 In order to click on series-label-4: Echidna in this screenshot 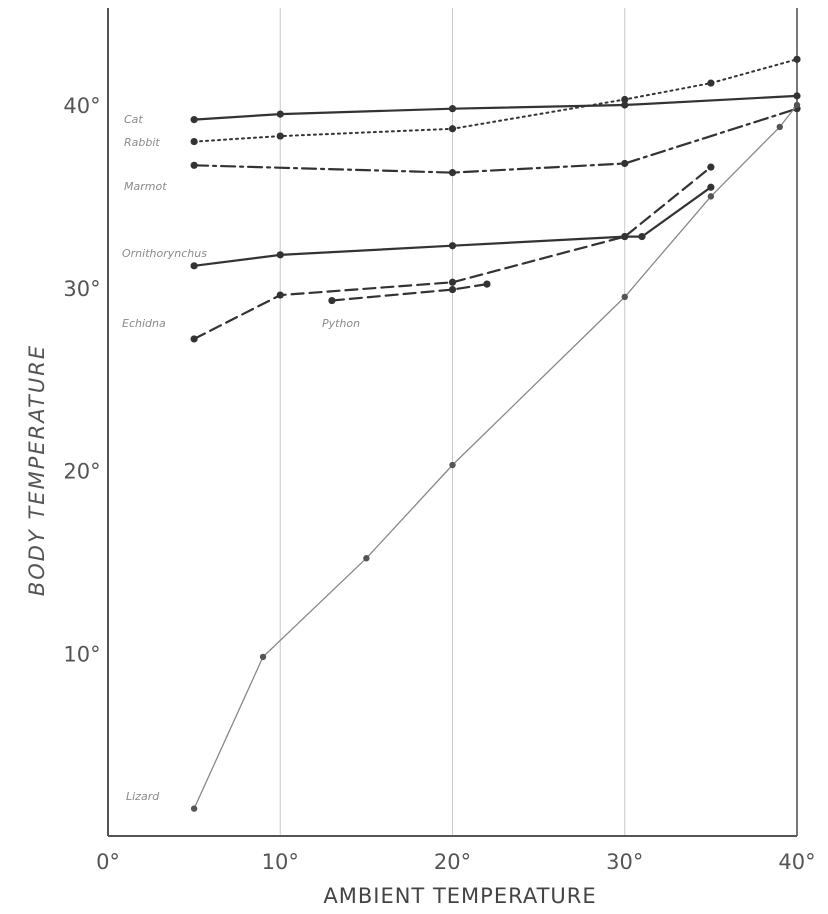, I will do `click(144, 323)`.